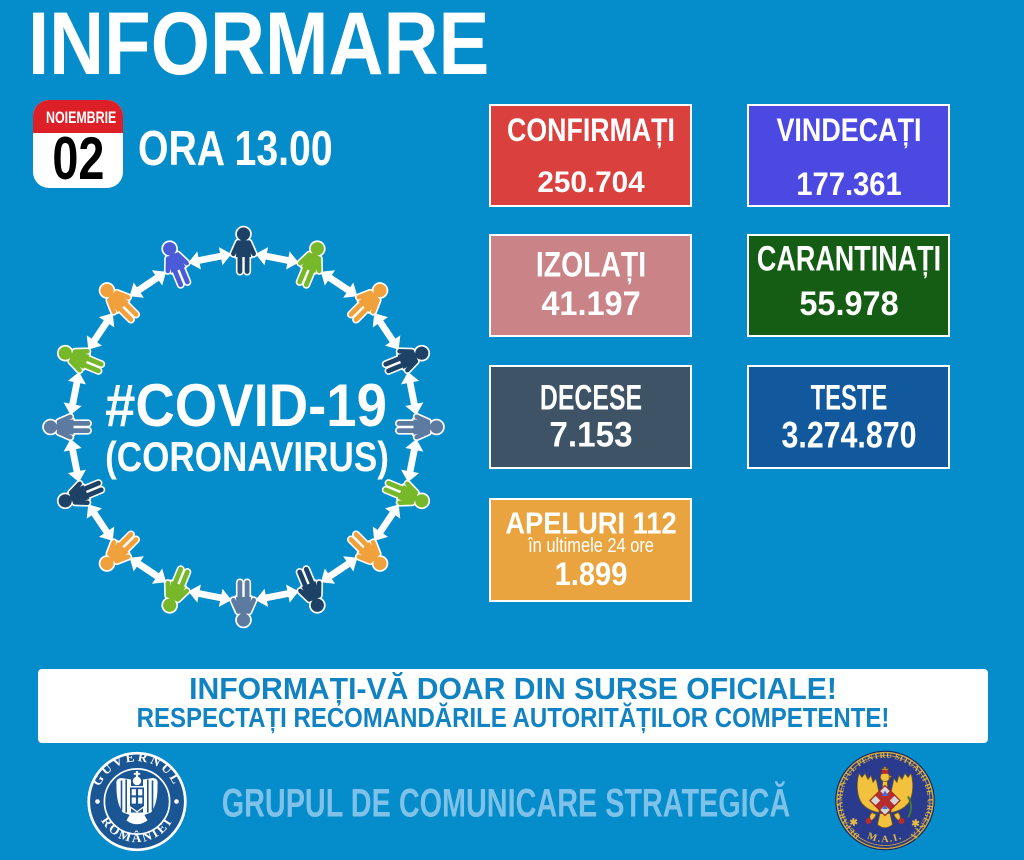  What do you see at coordinates (247, 457) in the screenshot?
I see `svg-text: (CORONAVIRUS)` at bounding box center [247, 457].